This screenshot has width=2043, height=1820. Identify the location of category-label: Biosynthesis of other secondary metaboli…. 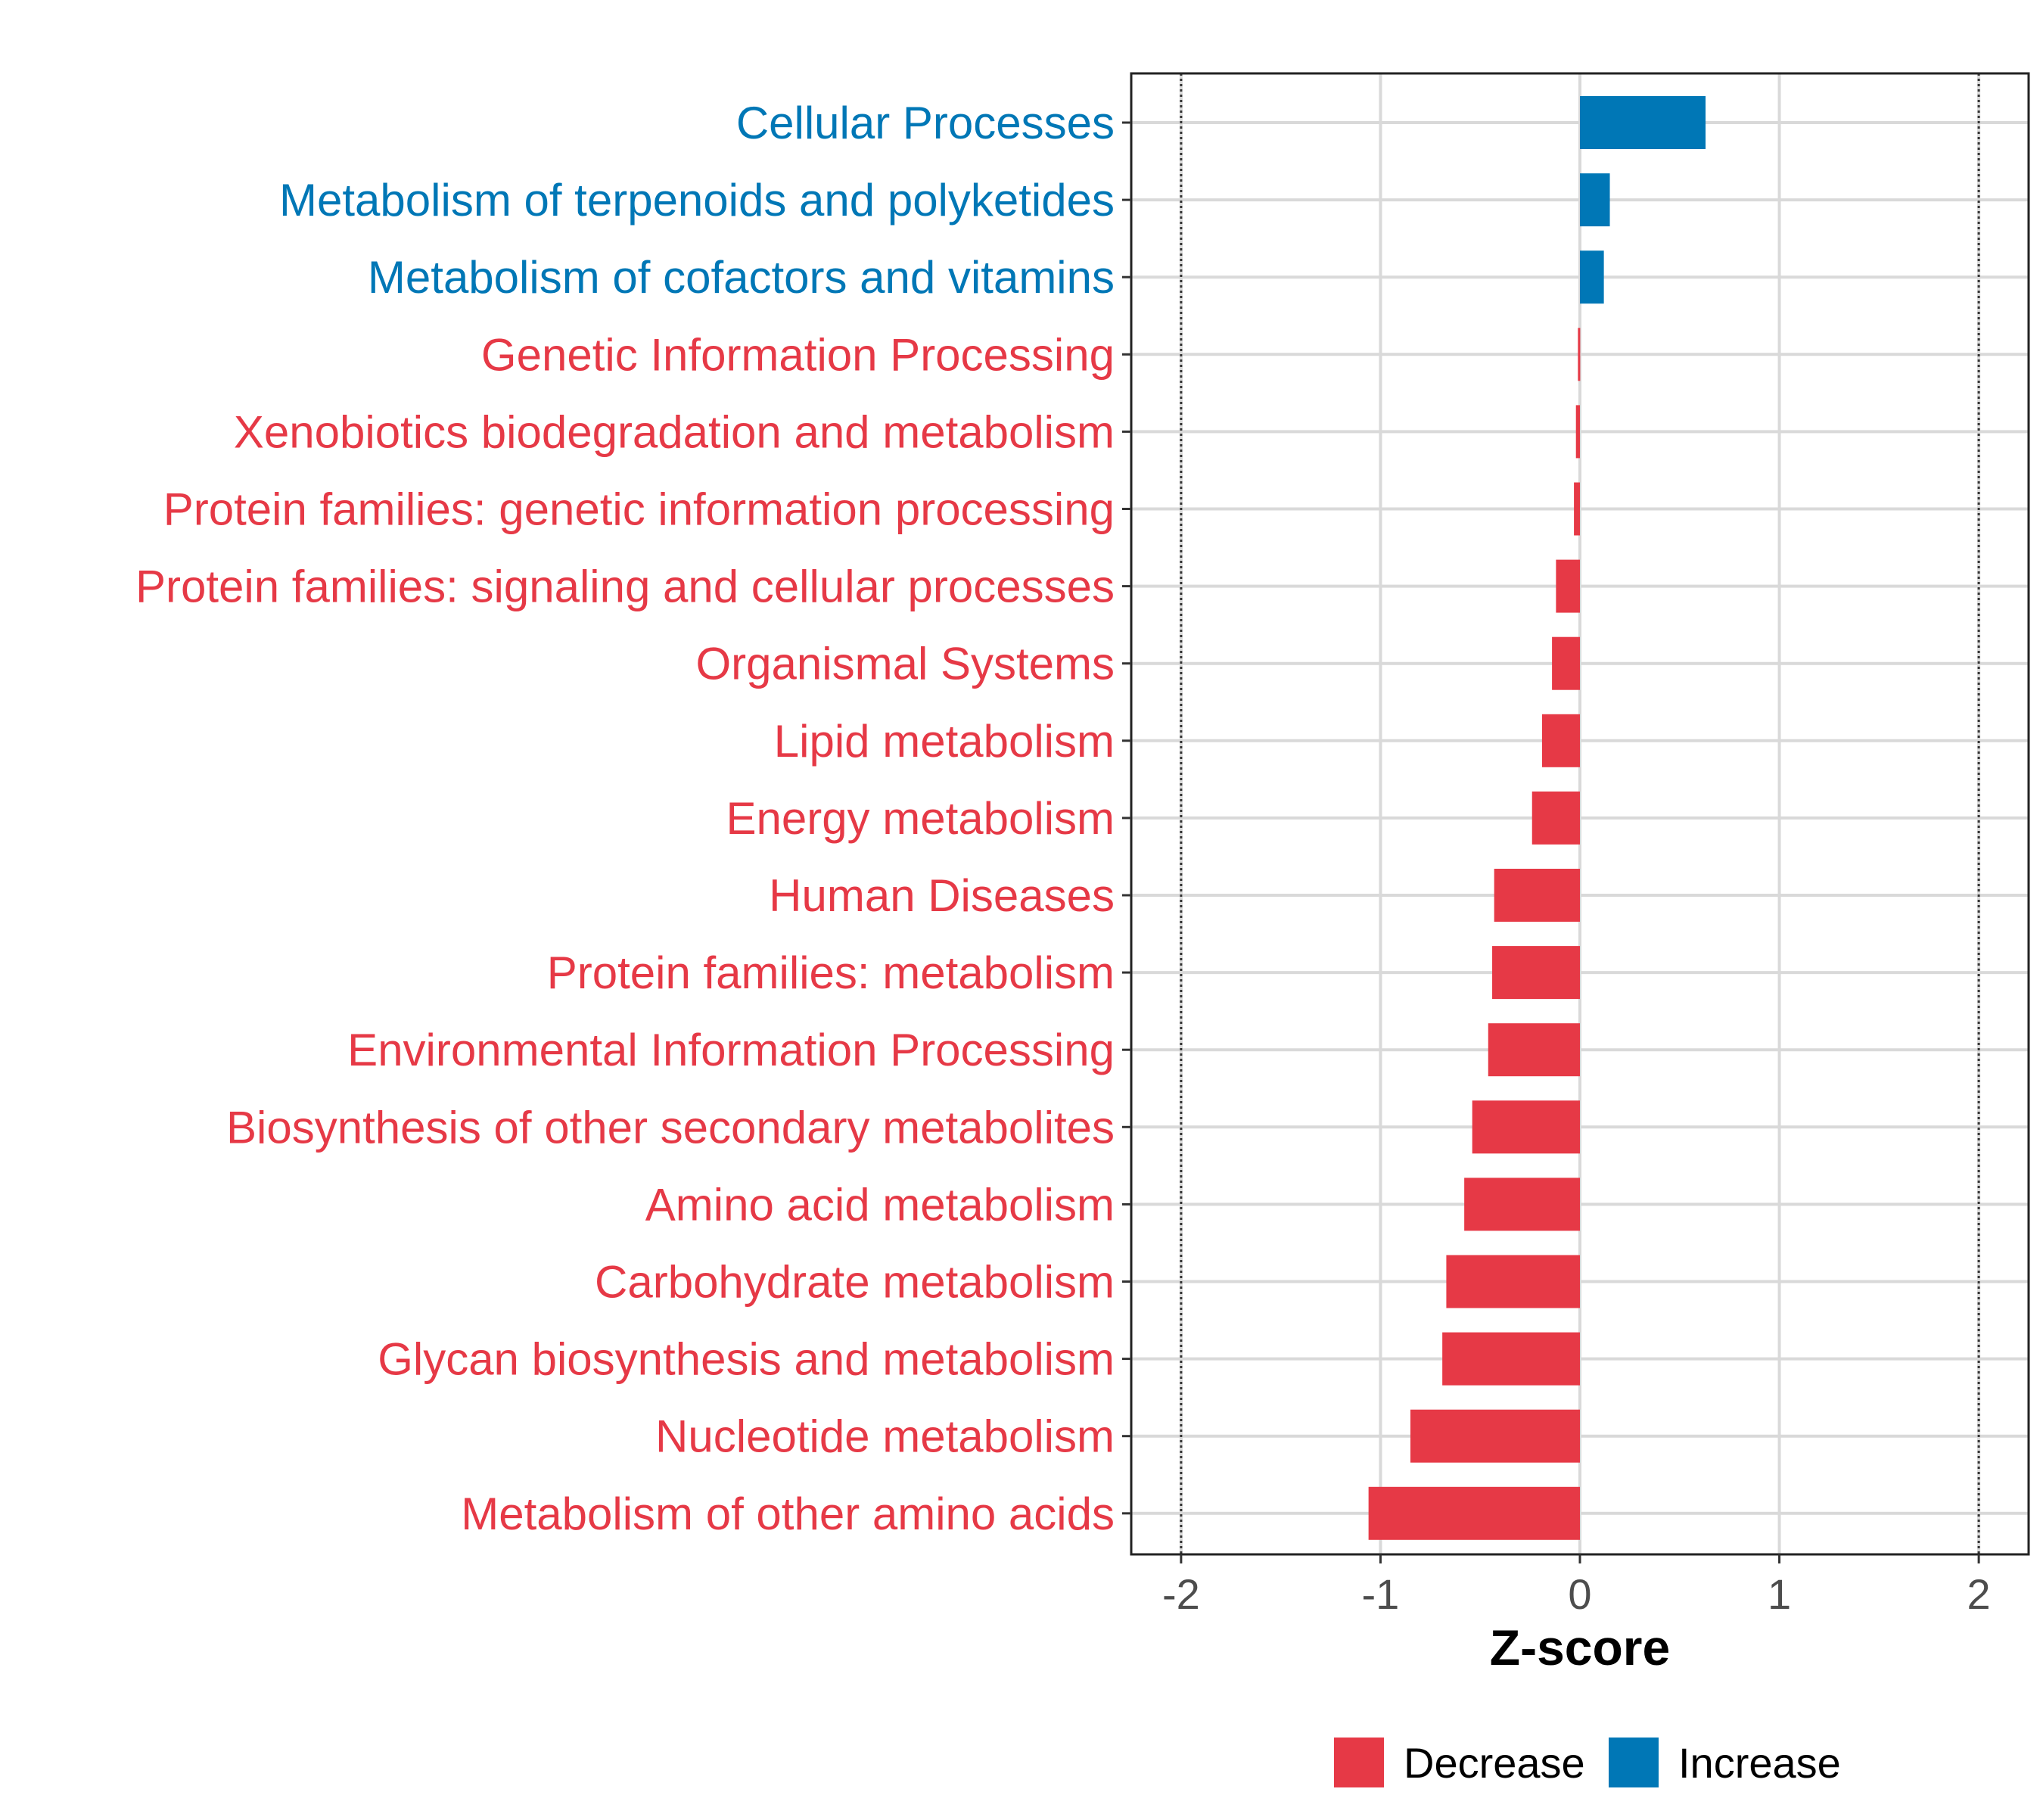
(671, 1127).